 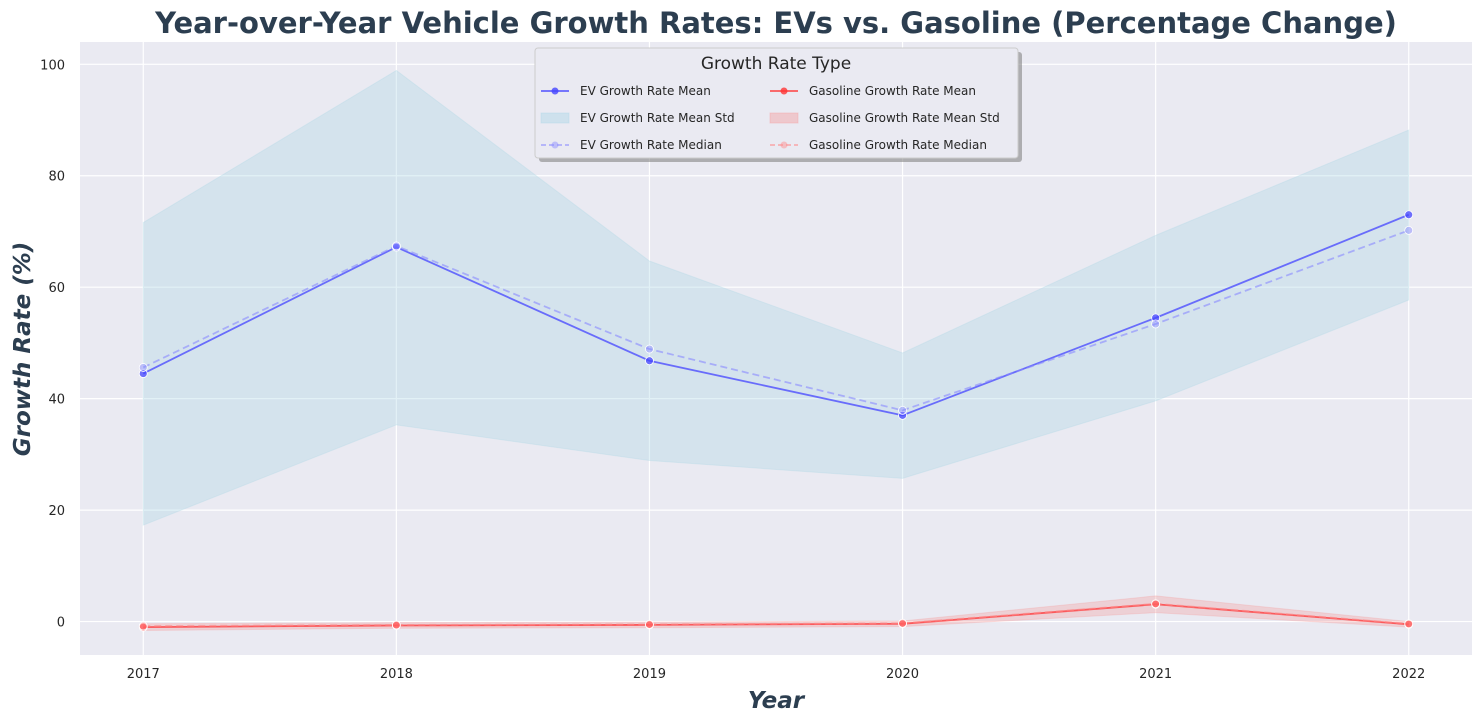 I want to click on legend-entry-label: Gasoline Growth Rate Mean Std, so click(x=904, y=118).